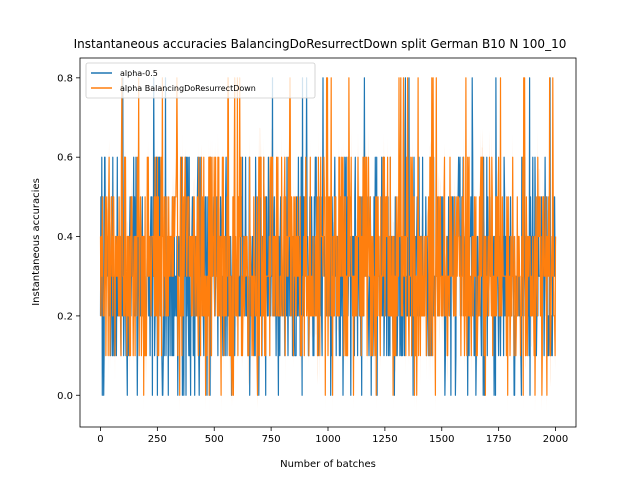 The height and width of the screenshot is (480, 640). What do you see at coordinates (157, 439) in the screenshot?
I see `x-tick-label: 250` at bounding box center [157, 439].